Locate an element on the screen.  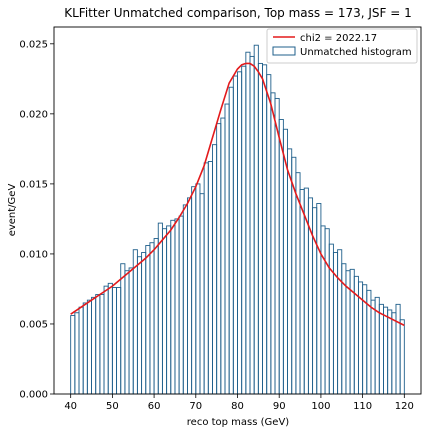
x-axis-label: reco top mass (GeV) is located at coordinates (238, 422).